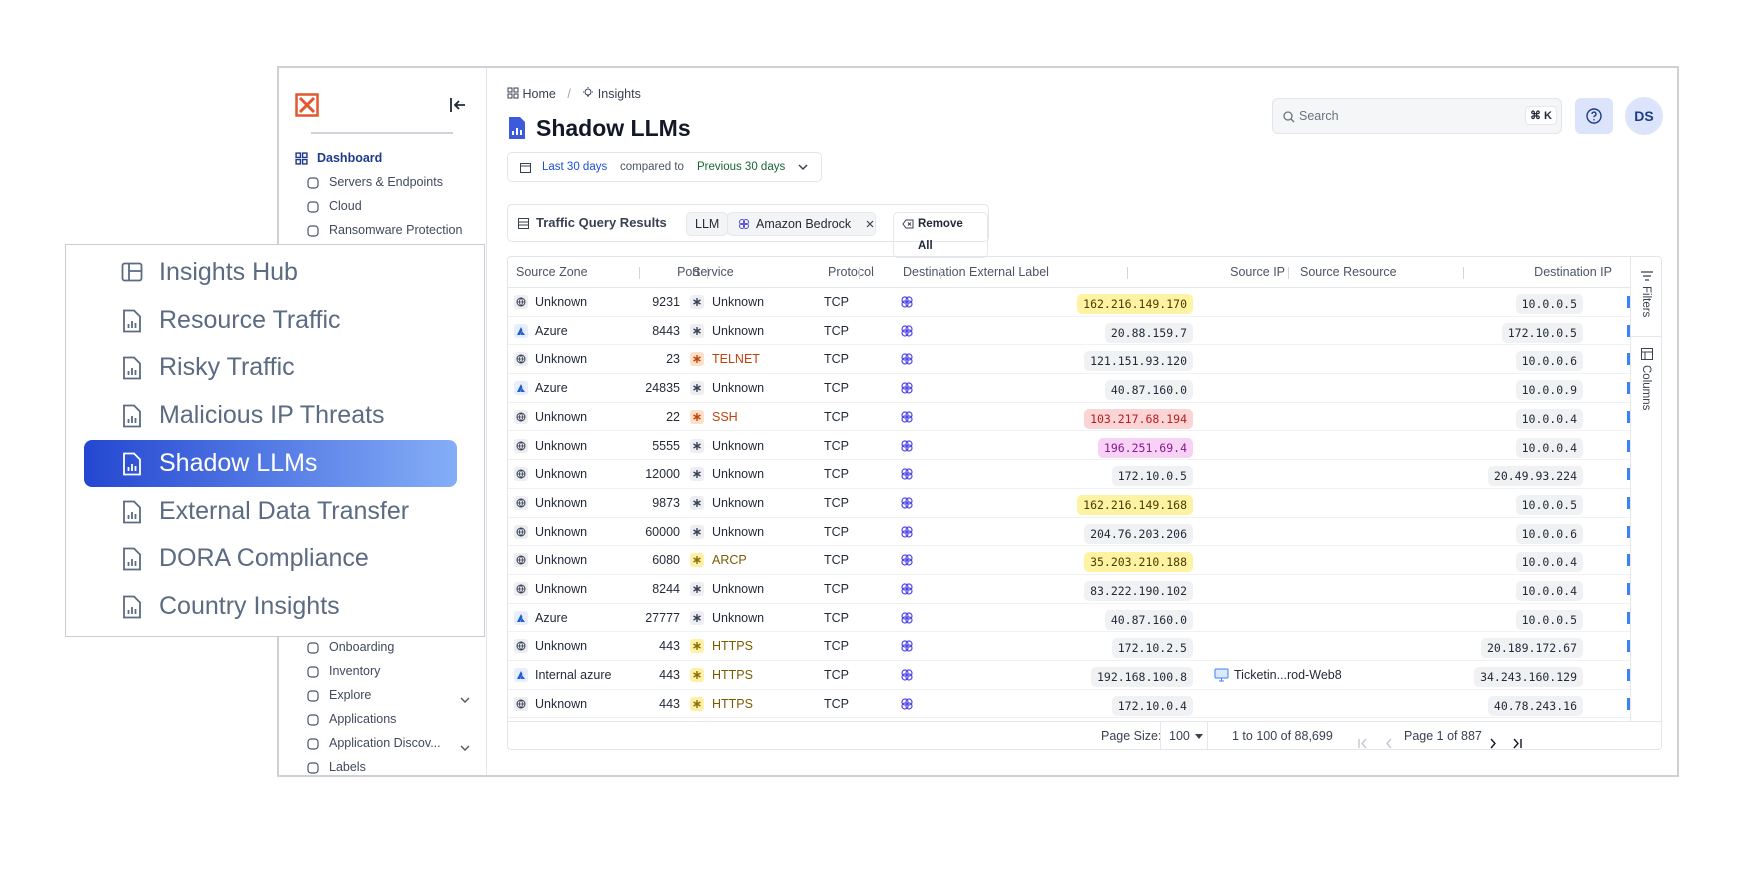  I want to click on destination-ip: 34.243.160.129, so click(1528, 677).